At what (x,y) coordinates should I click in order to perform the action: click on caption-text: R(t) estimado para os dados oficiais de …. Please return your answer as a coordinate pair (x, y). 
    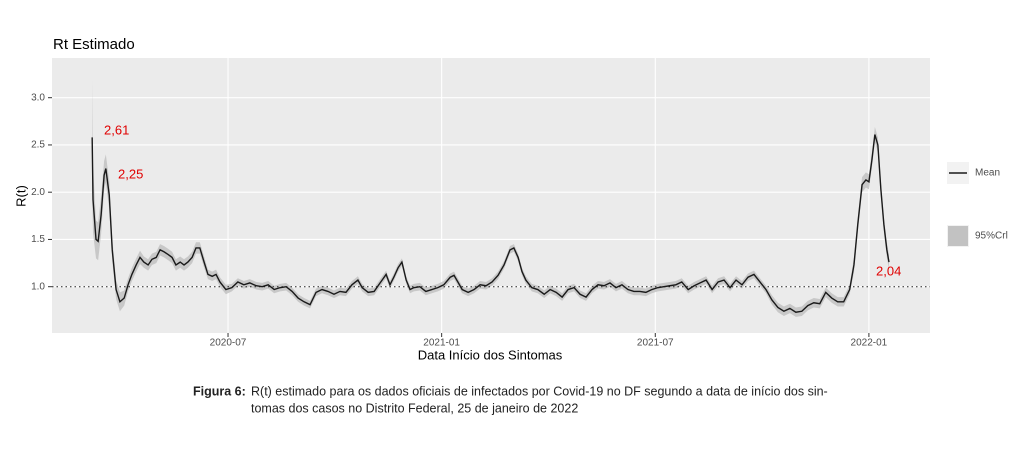
    Looking at the image, I should click on (539, 391).